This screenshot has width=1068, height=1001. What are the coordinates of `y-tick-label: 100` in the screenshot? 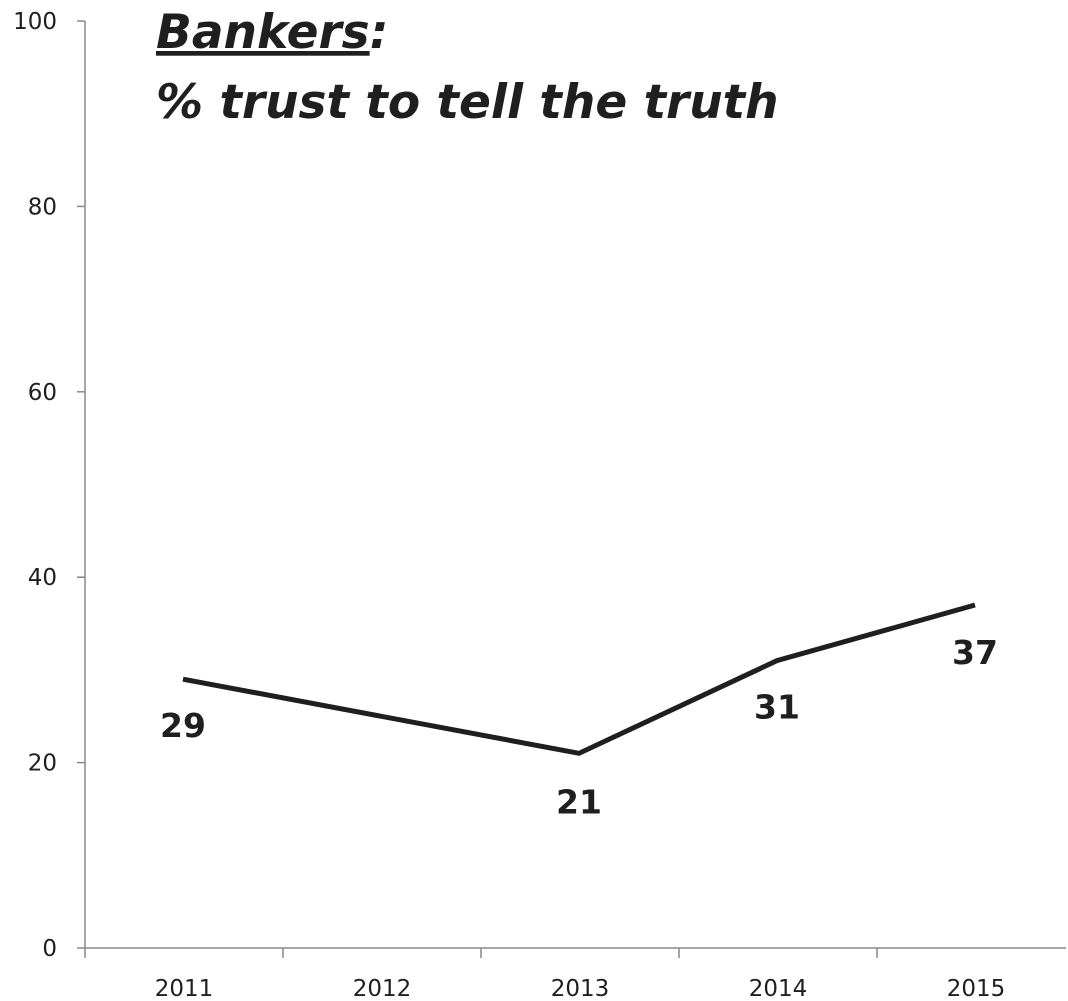 It's located at (35, 22).